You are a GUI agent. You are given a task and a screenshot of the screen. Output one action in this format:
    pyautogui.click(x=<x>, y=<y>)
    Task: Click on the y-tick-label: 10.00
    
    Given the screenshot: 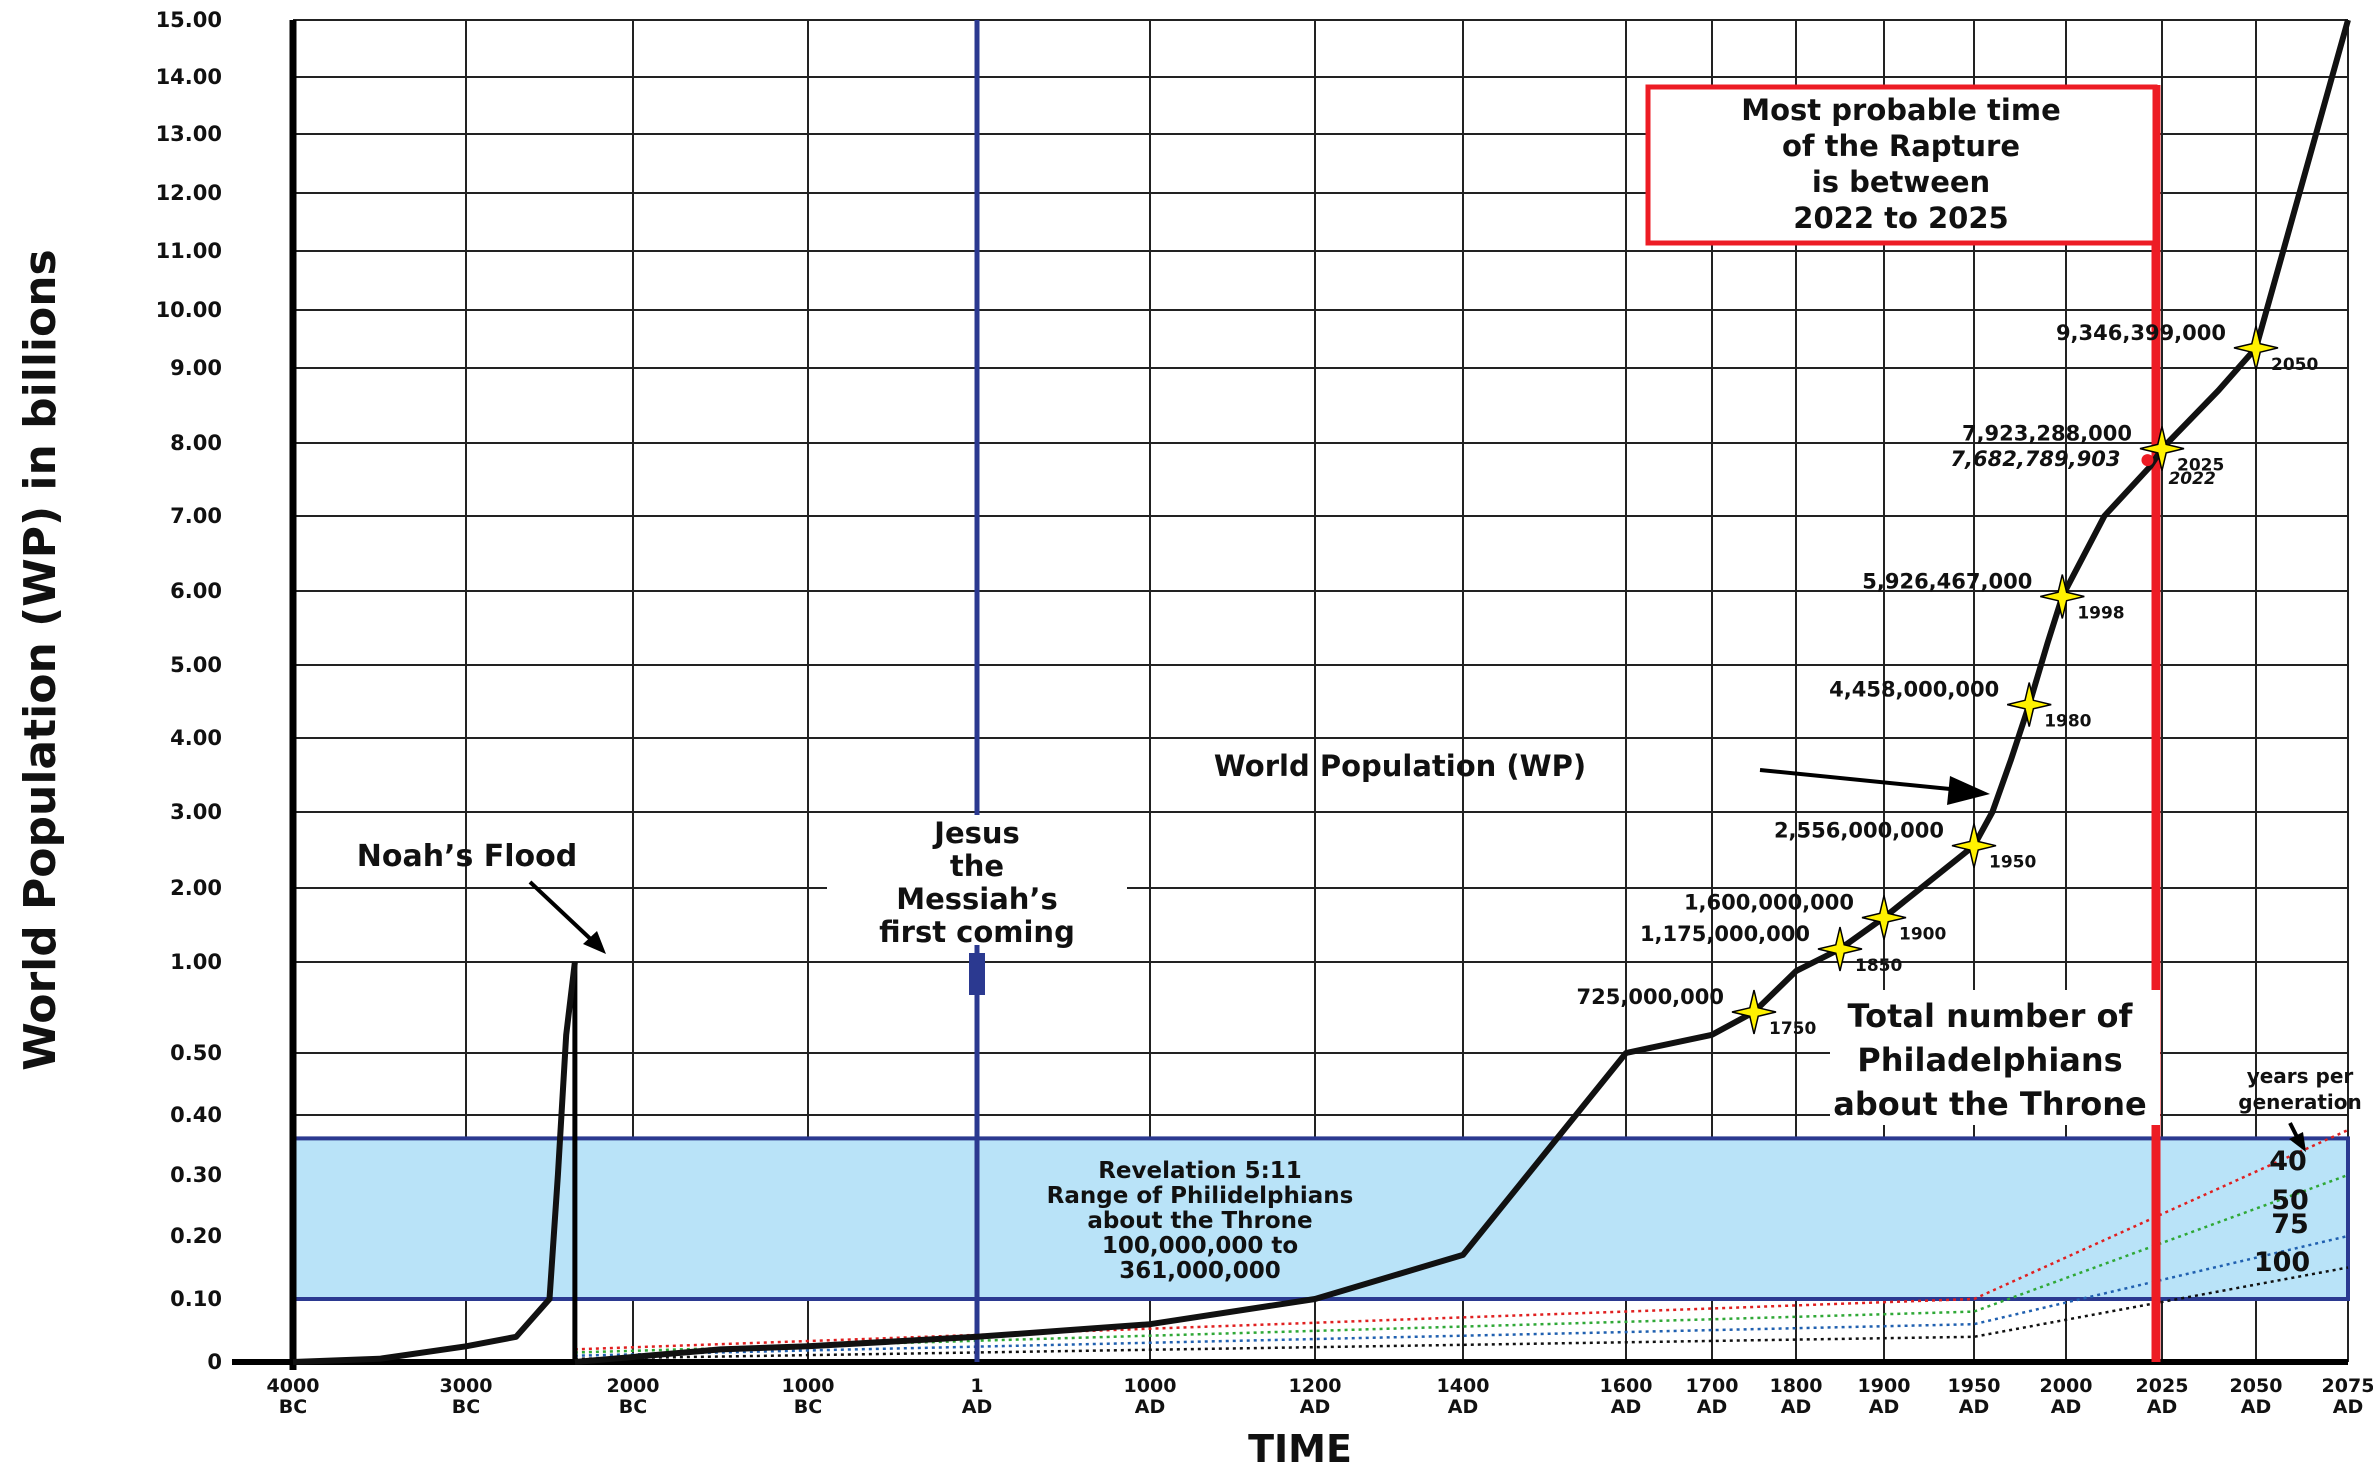 What is the action you would take?
    pyautogui.click(x=189, y=310)
    